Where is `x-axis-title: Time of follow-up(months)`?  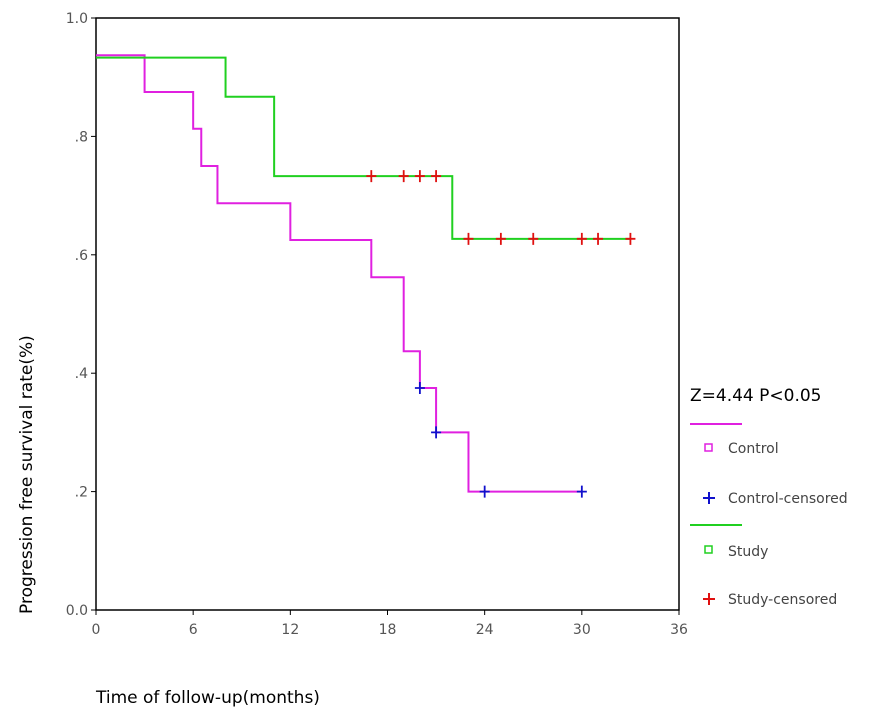
x-axis-title: Time of follow-up(months) is located at coordinates (207, 698).